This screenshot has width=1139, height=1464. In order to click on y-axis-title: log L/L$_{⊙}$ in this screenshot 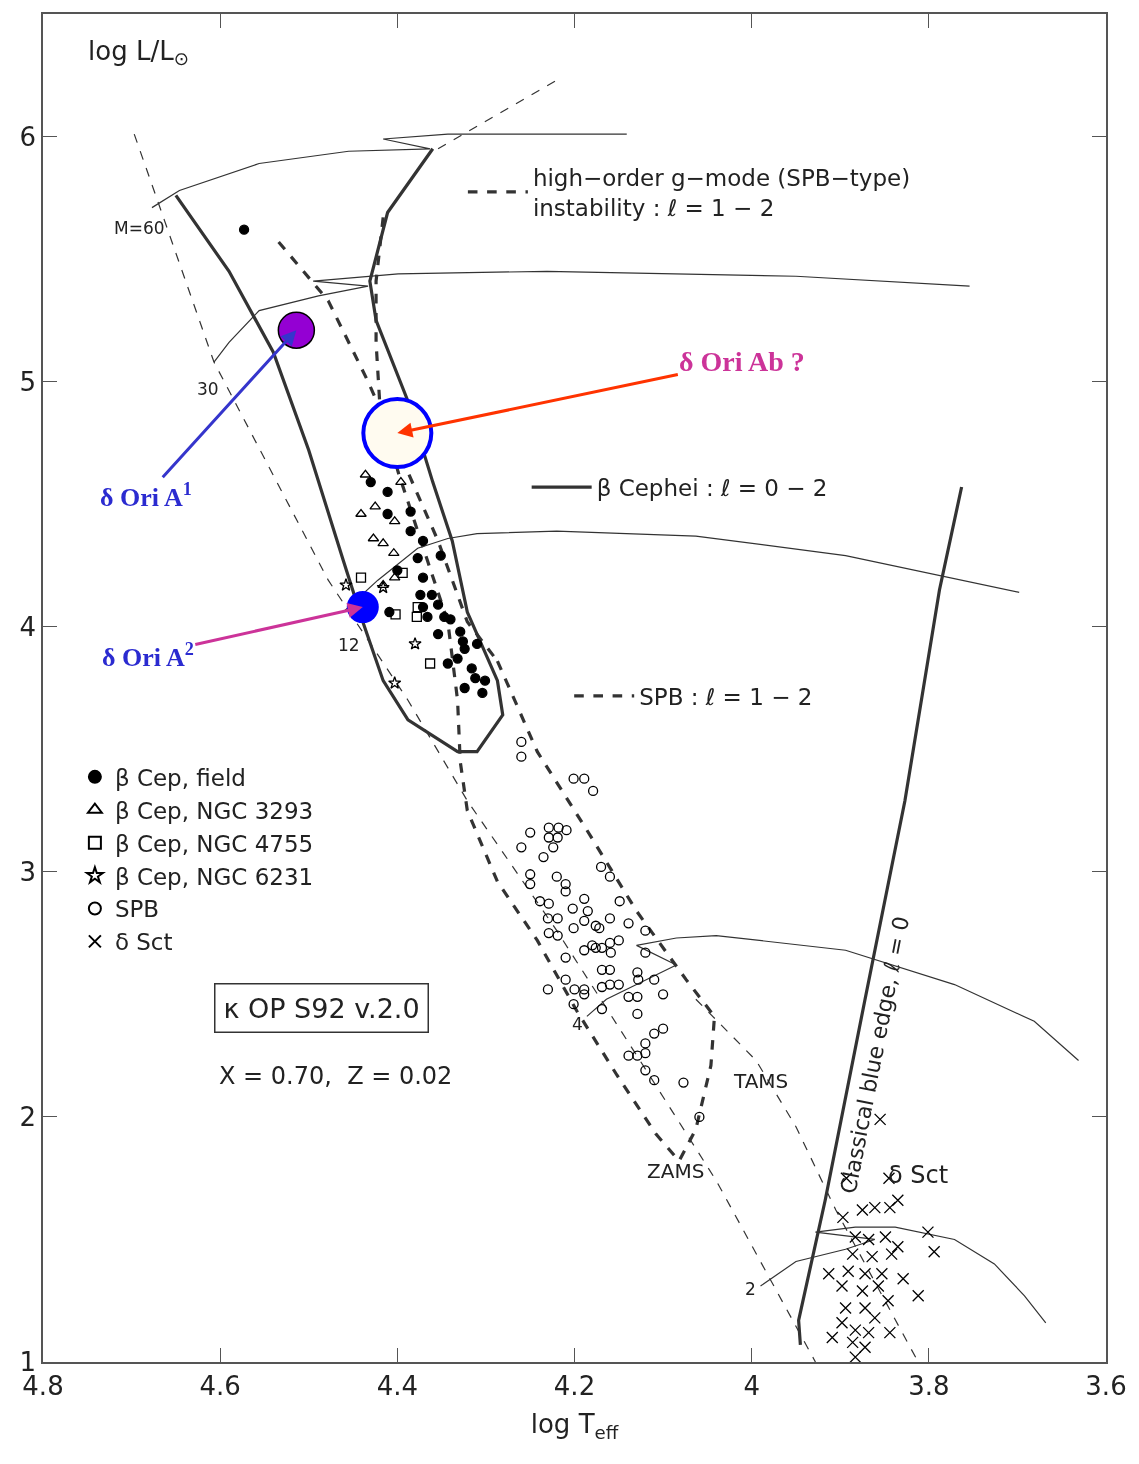, I will do `click(138, 53)`.